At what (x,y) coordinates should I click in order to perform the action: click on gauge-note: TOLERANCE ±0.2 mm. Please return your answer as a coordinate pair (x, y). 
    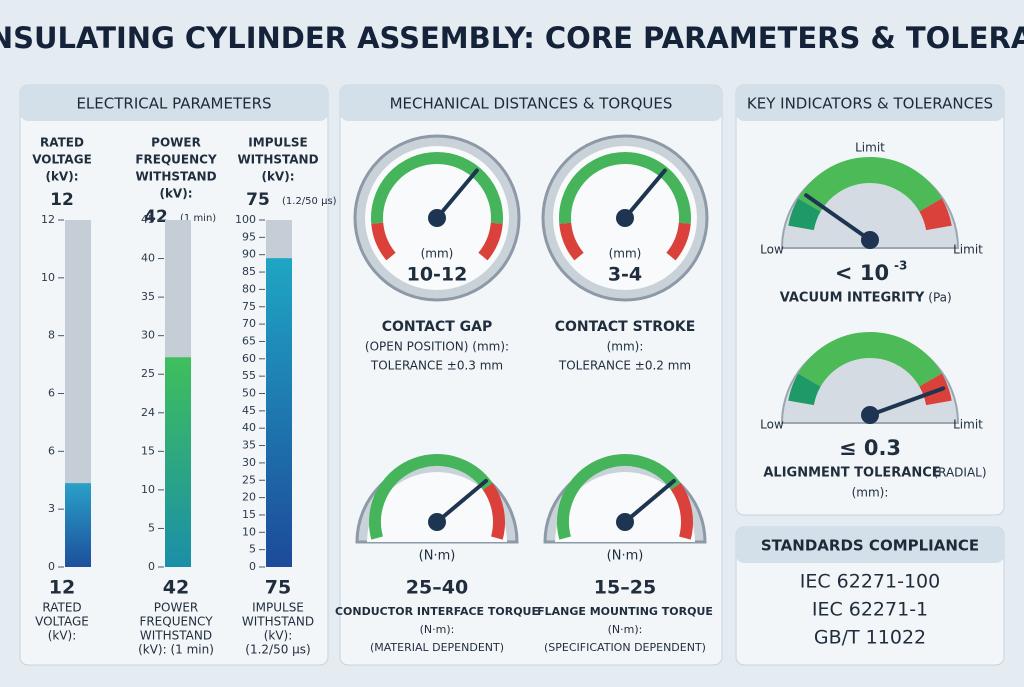
    Looking at the image, I should click on (624, 366).